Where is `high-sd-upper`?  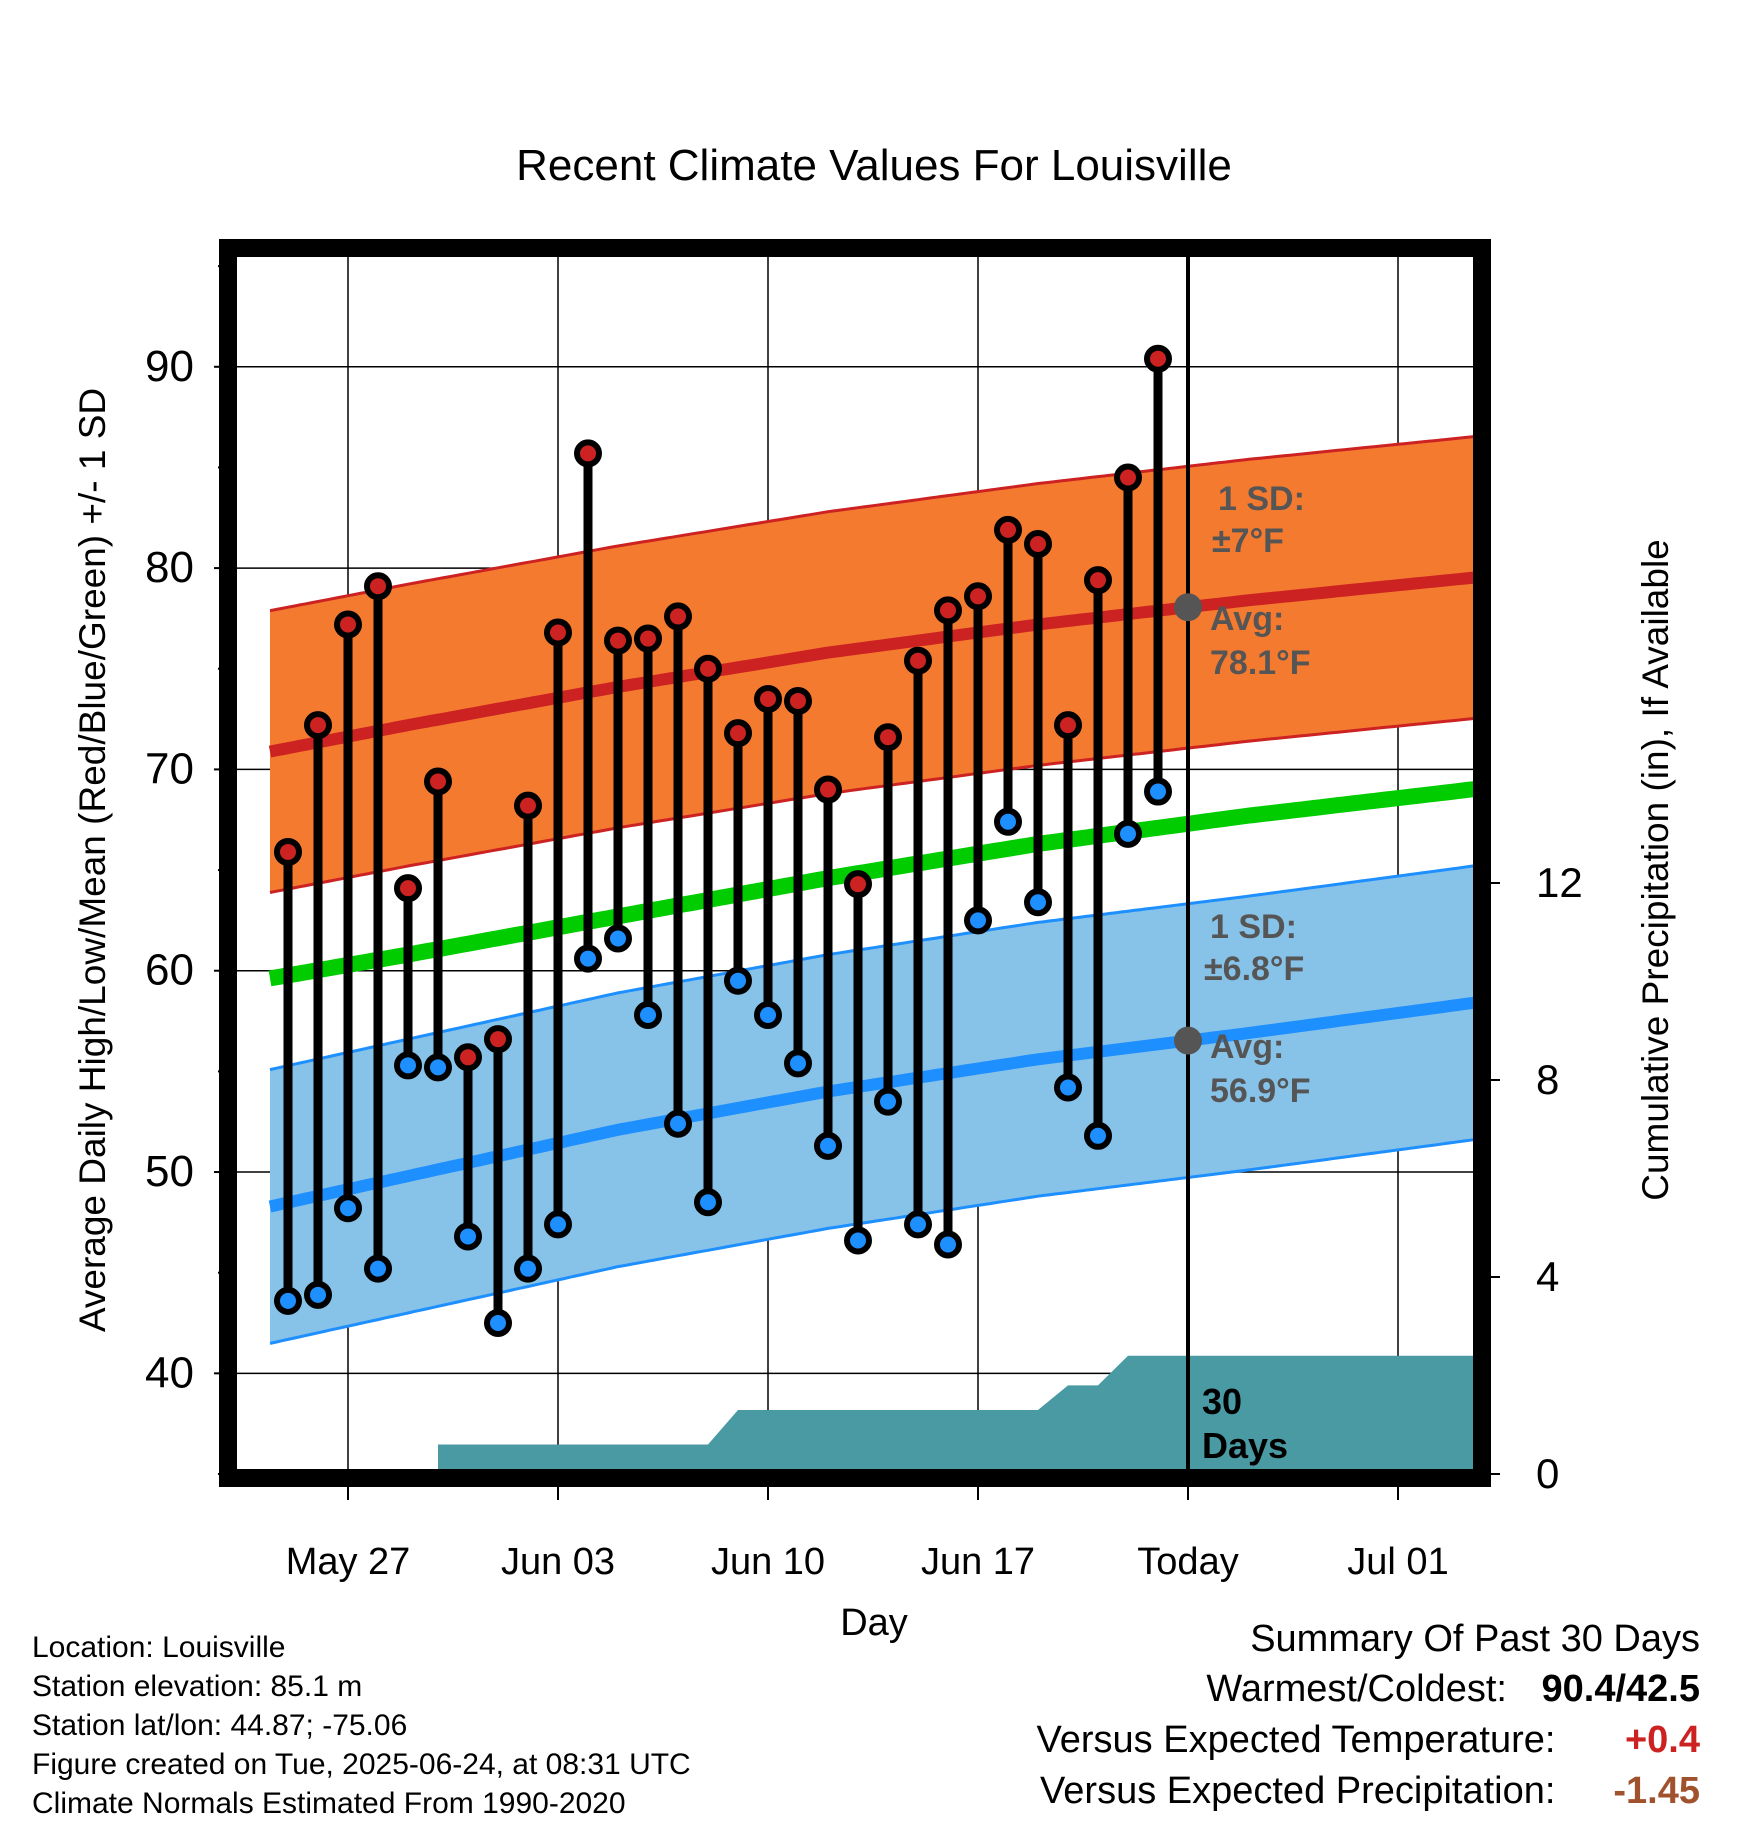
high-sd-upper is located at coordinates (873, 523).